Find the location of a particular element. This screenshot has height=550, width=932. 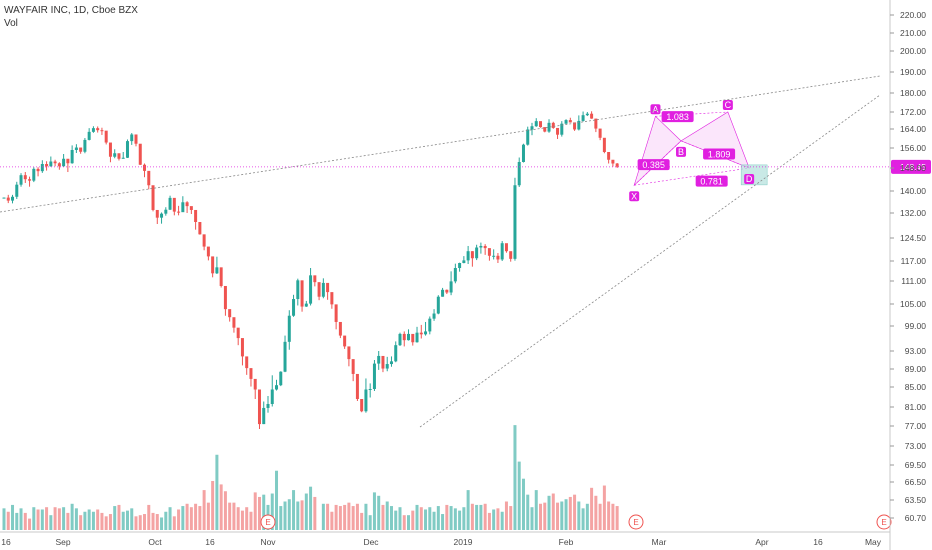

time-tick-label: 16 is located at coordinates (6, 542).